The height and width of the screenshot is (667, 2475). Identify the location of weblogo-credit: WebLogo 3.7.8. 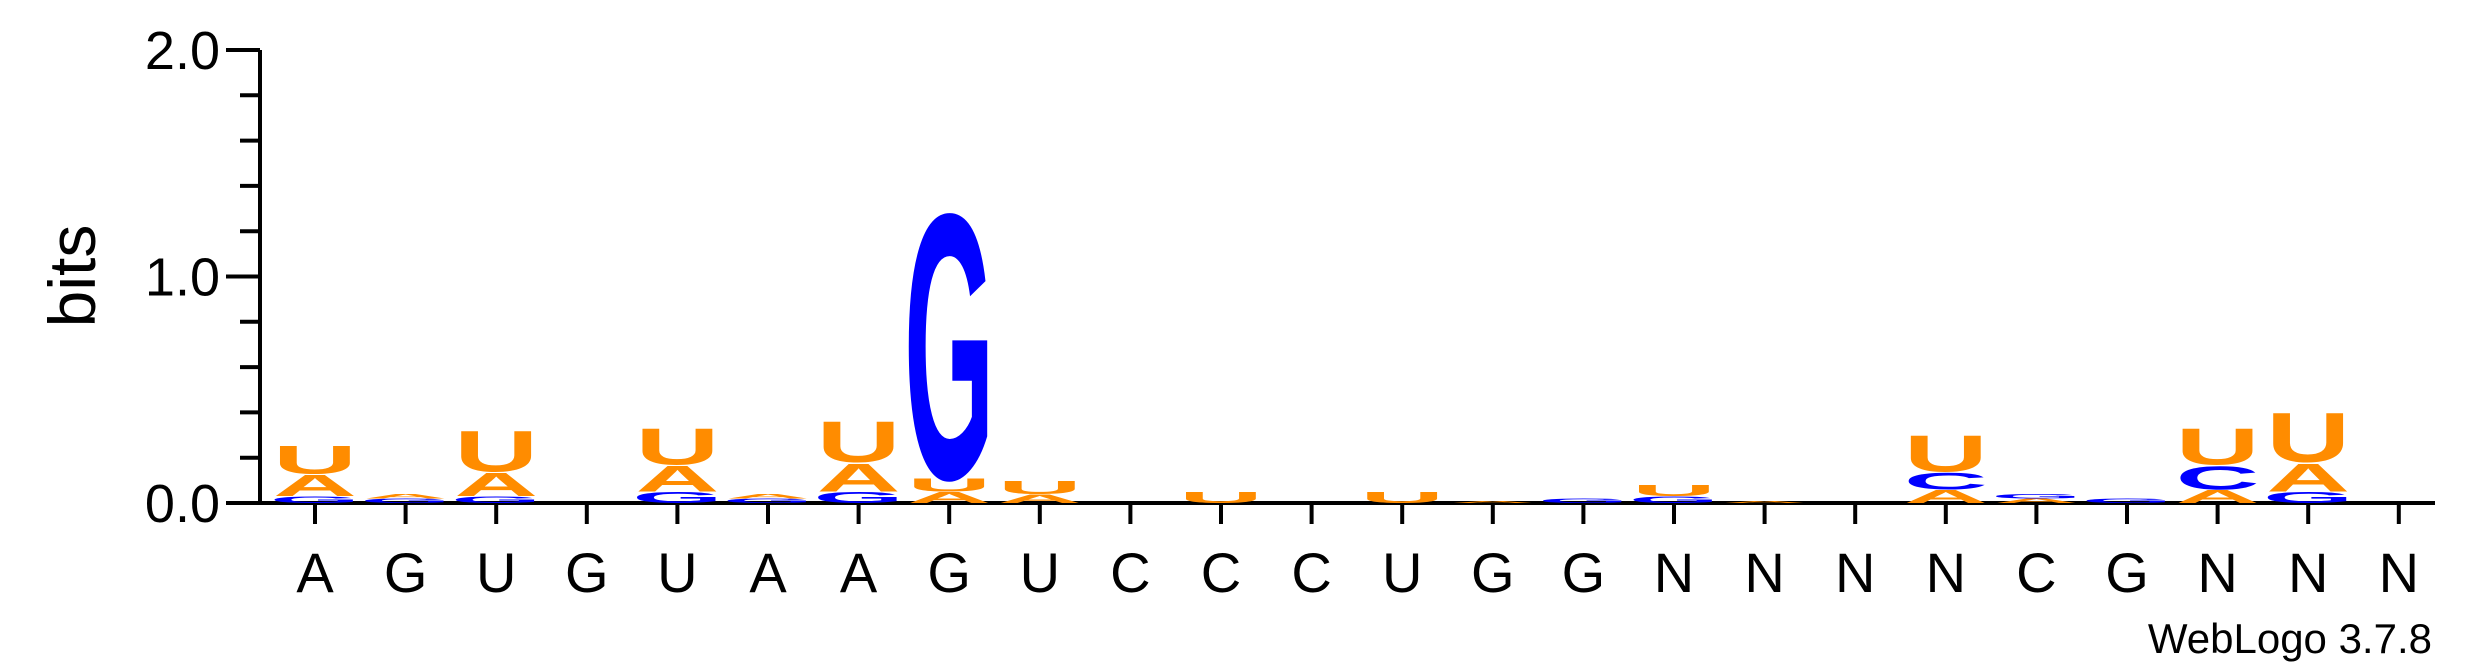
(2290, 638).